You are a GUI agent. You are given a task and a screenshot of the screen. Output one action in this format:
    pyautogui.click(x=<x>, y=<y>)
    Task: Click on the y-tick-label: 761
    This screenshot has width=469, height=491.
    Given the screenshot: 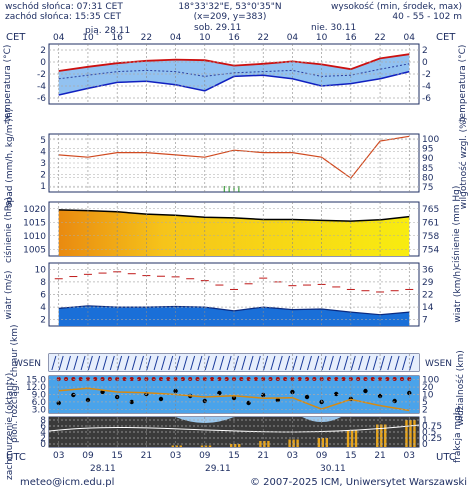 What is the action you would take?
    pyautogui.click(x=430, y=223)
    